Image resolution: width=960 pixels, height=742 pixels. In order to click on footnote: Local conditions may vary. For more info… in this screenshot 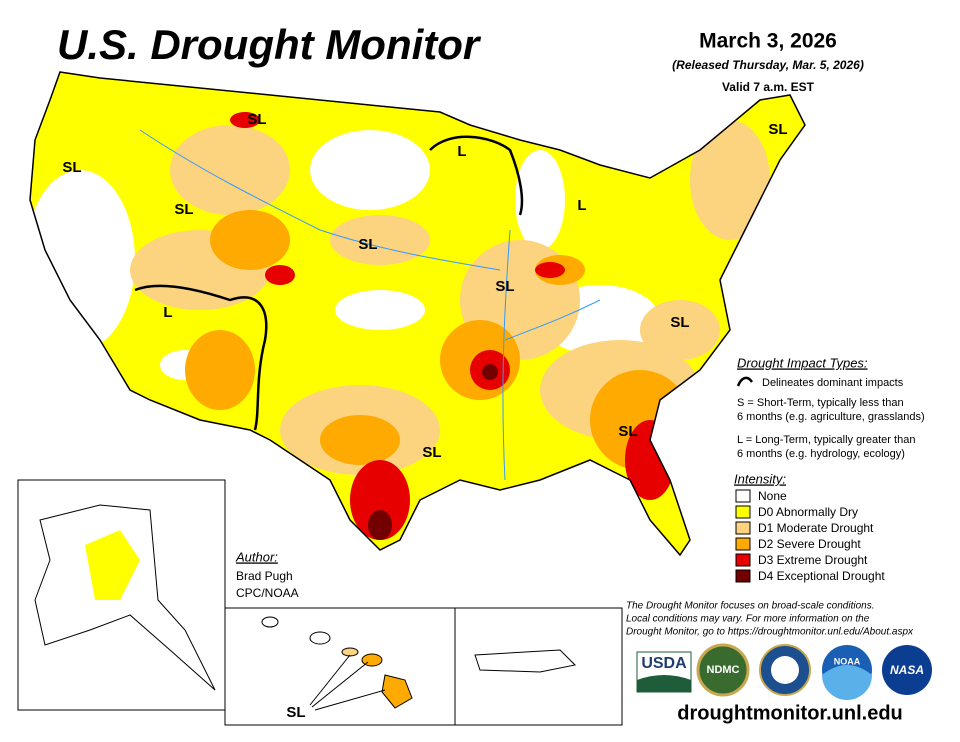, I will do `click(748, 619)`.